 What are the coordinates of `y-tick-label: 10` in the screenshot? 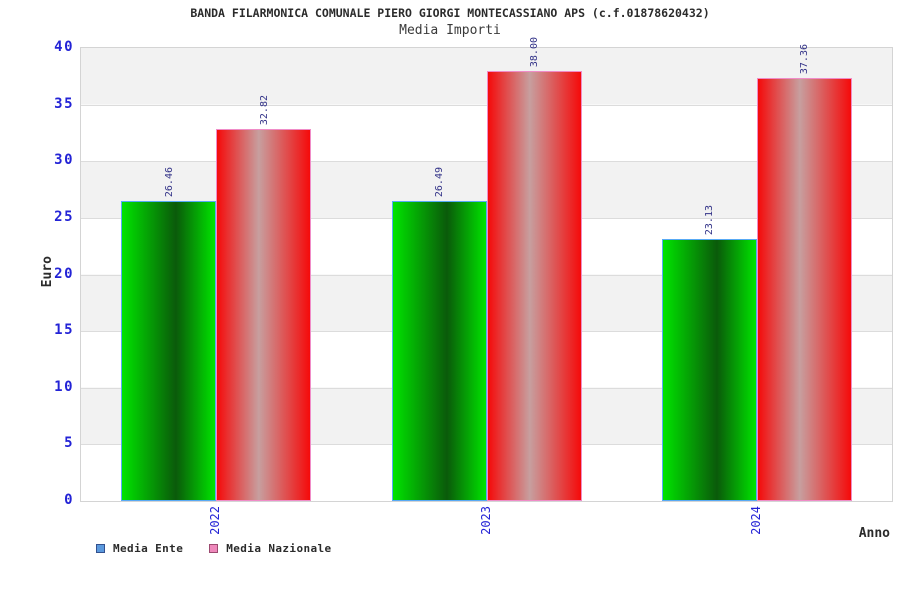 It's located at (64, 386).